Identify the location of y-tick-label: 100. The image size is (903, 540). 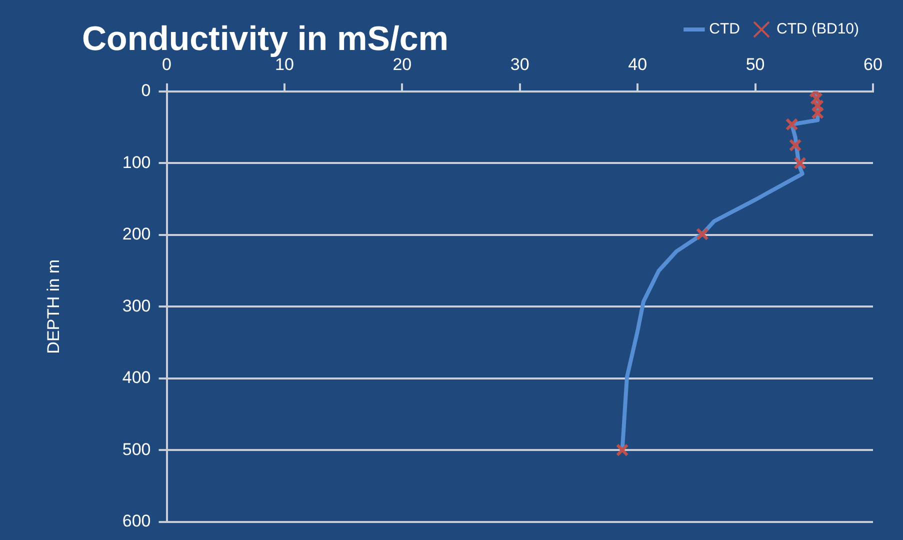
(136, 162).